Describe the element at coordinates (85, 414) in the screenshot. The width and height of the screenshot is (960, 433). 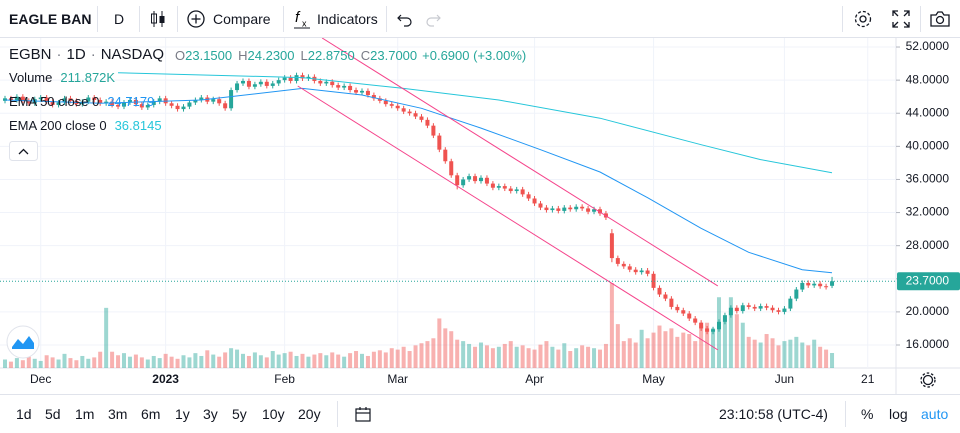
I see `range-button: 1m` at that location.